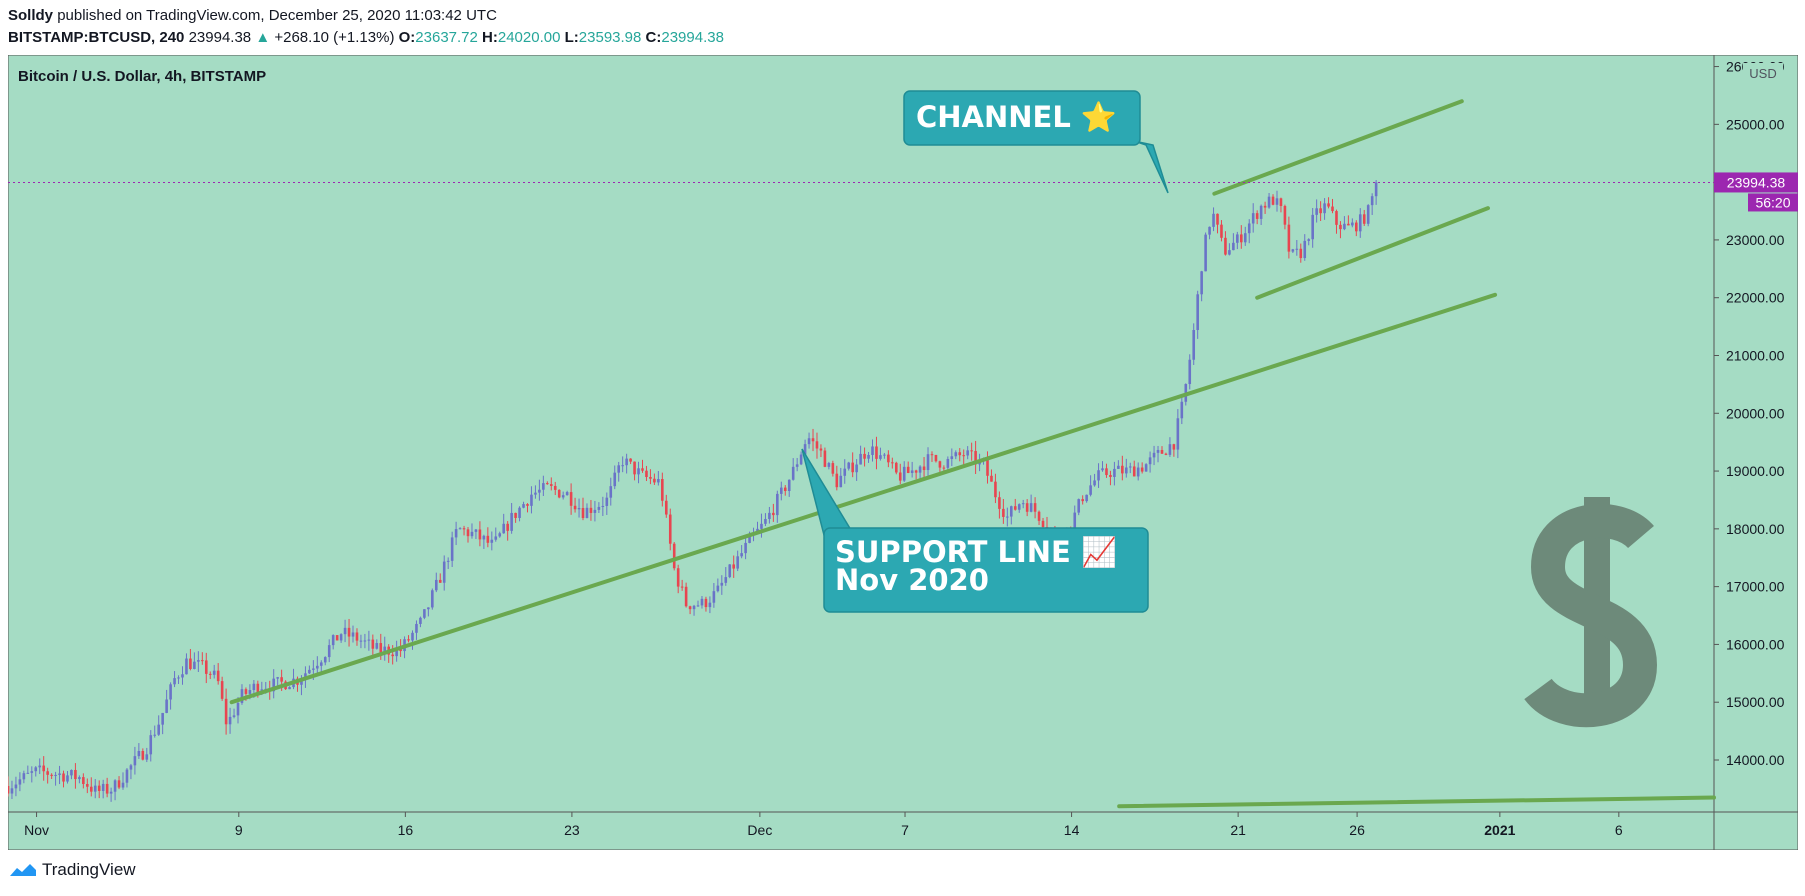 Image resolution: width=1805 pixels, height=896 pixels. What do you see at coordinates (1762, 73) in the screenshot?
I see `currency-label: USD` at bounding box center [1762, 73].